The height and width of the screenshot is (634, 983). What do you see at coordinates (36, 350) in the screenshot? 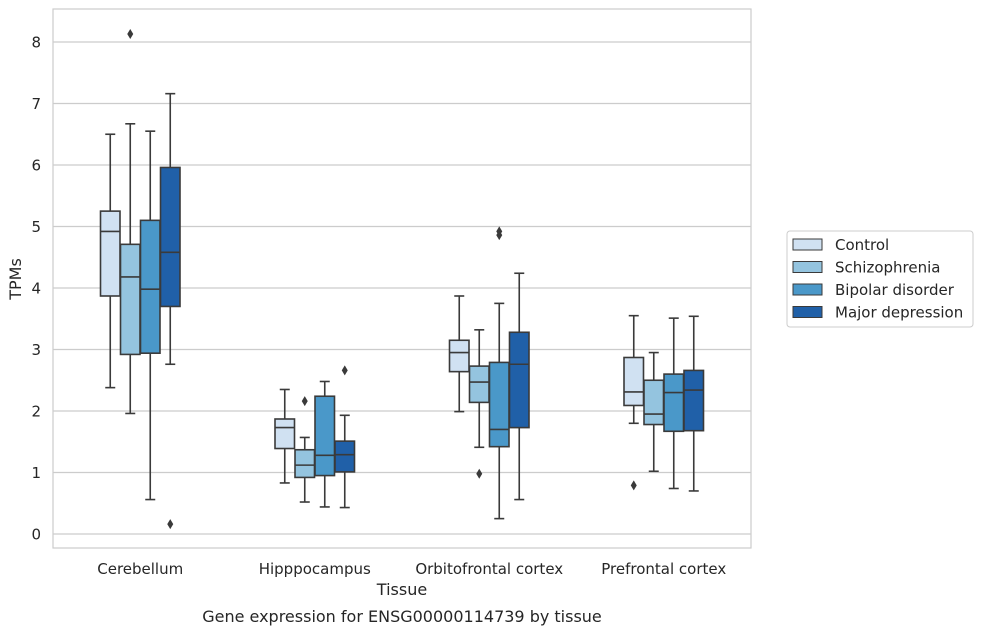
I see `y-tick-label: 3` at bounding box center [36, 350].